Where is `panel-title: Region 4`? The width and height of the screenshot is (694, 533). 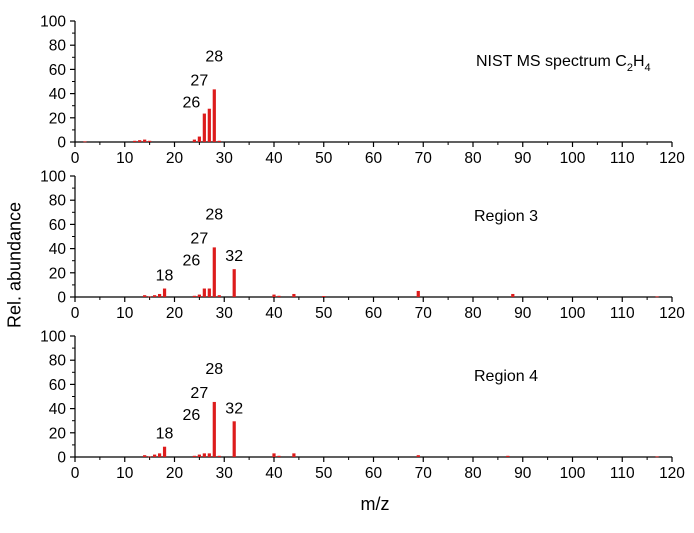 panel-title: Region 4 is located at coordinates (506, 376).